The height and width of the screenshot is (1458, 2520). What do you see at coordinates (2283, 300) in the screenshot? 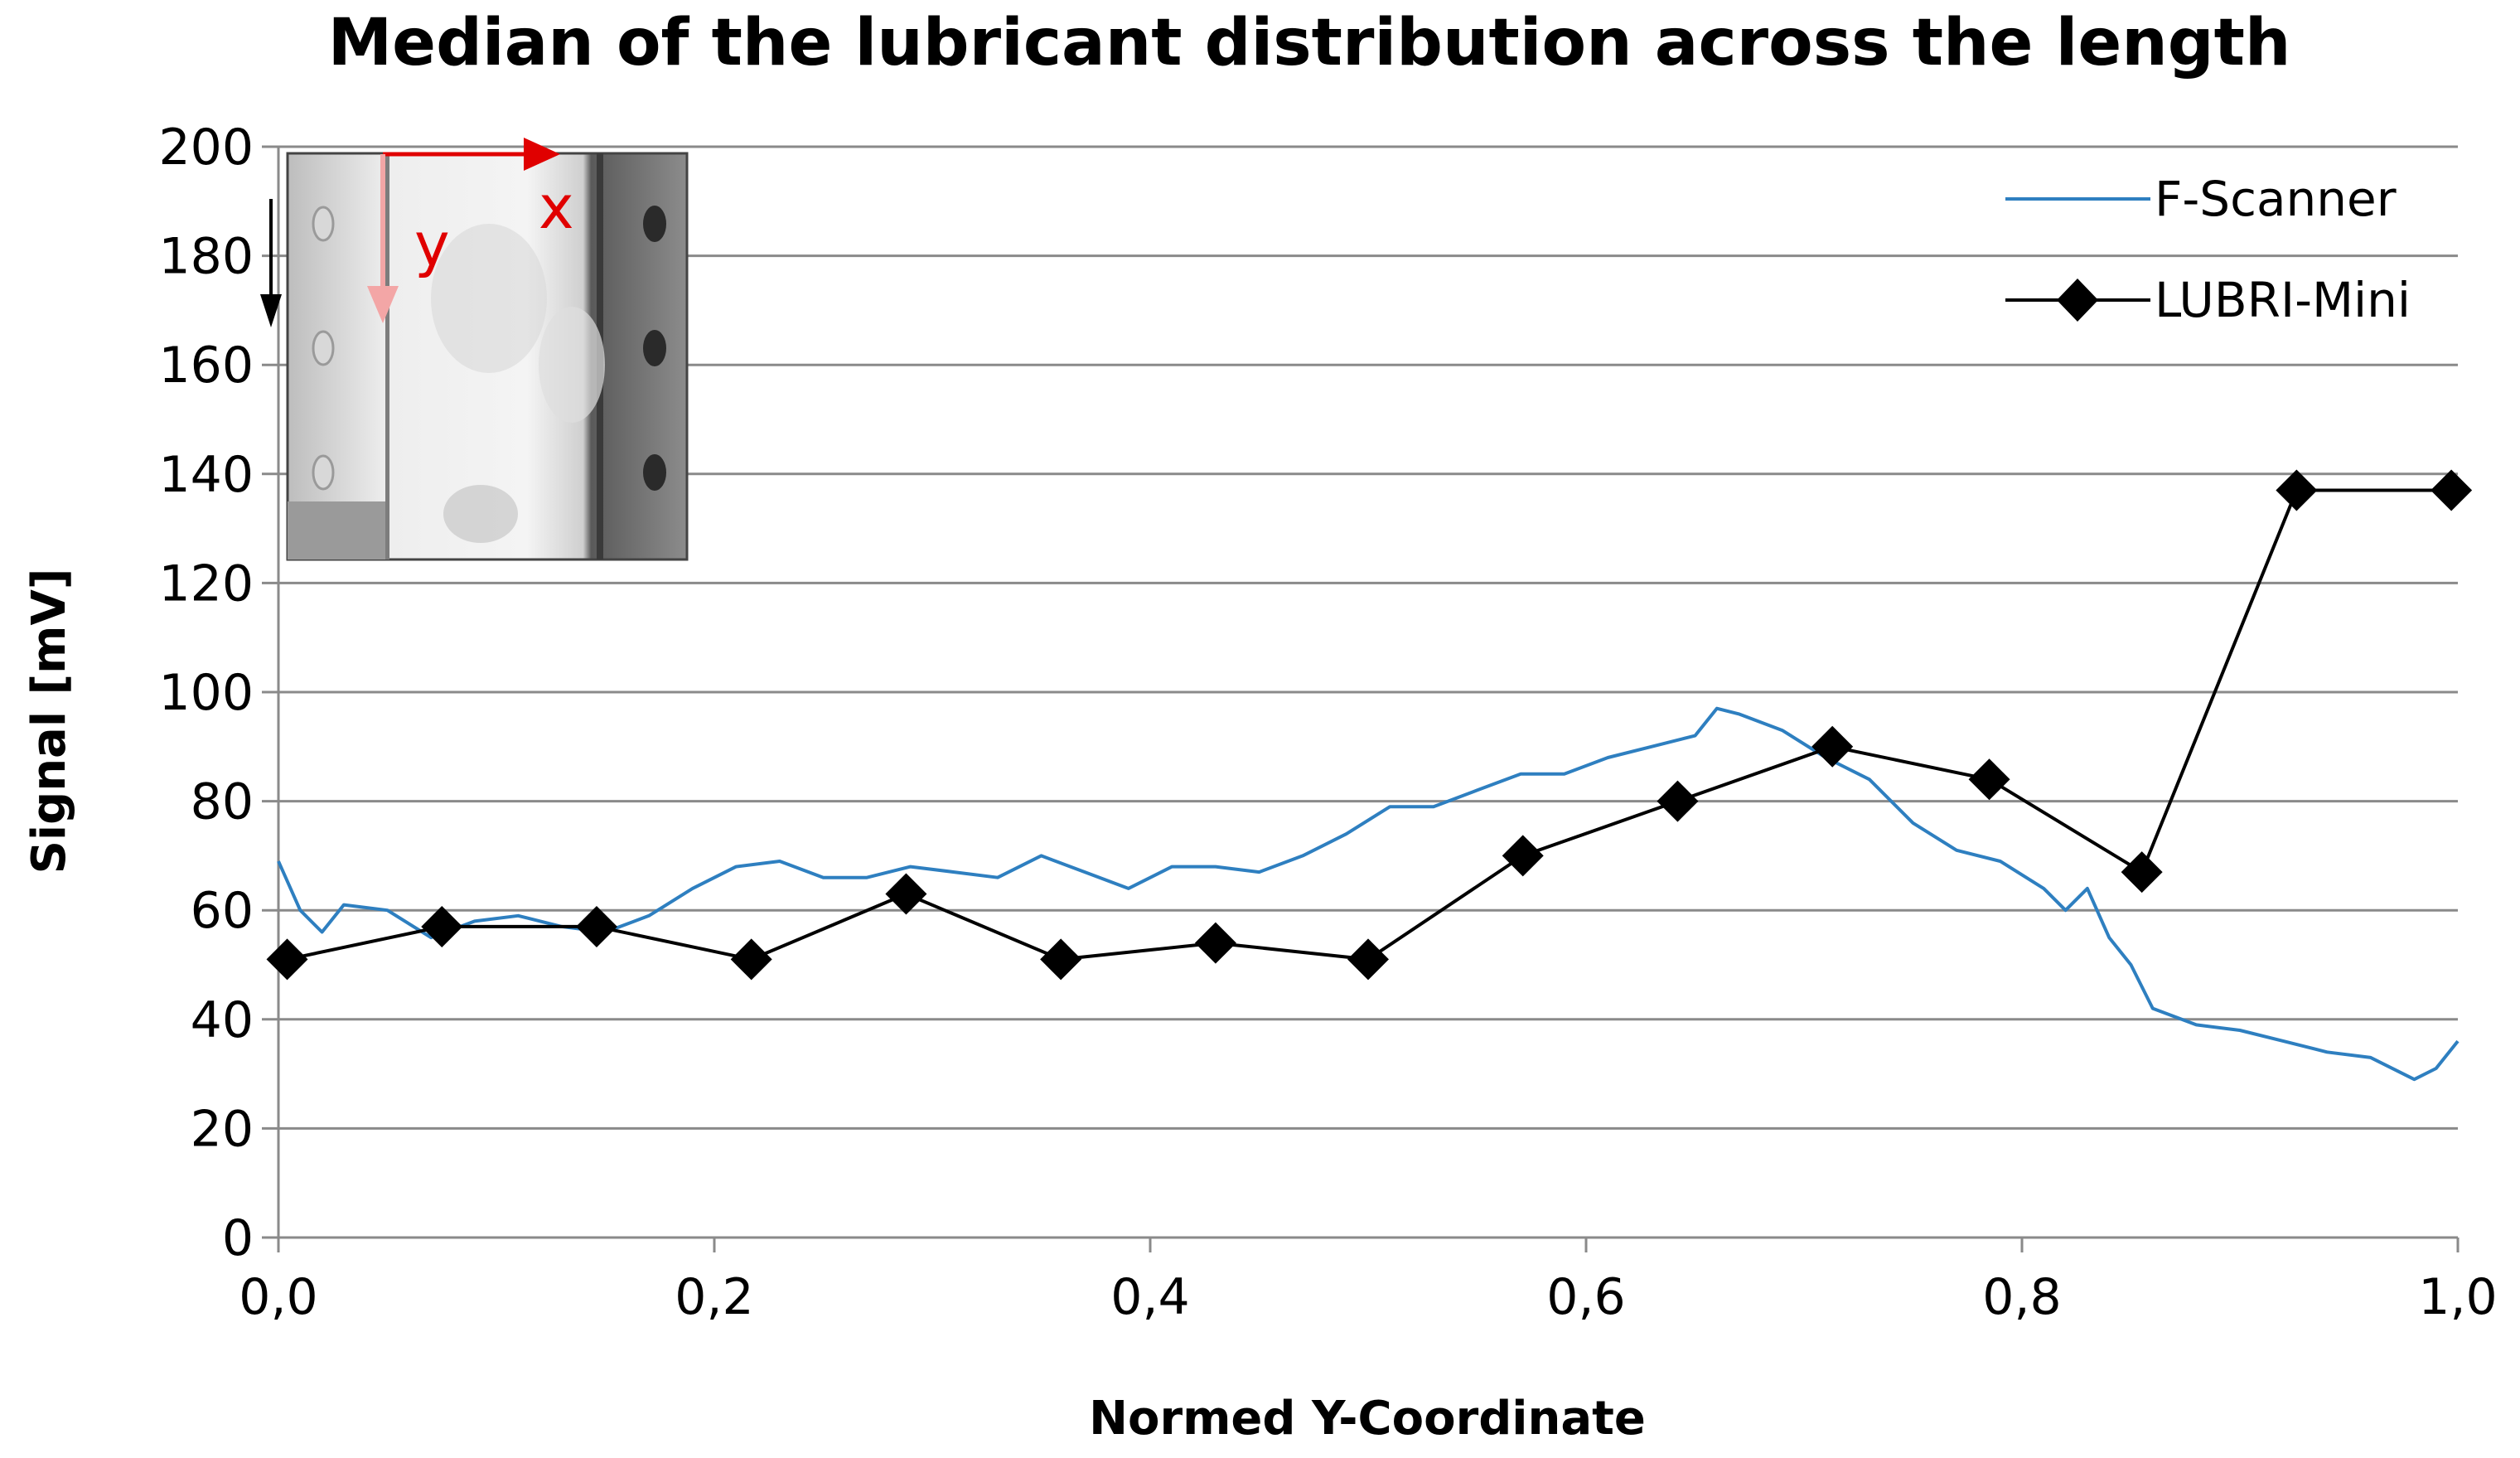
I see `legend-label-lubri-mini: LUBRI-Mini` at bounding box center [2283, 300].